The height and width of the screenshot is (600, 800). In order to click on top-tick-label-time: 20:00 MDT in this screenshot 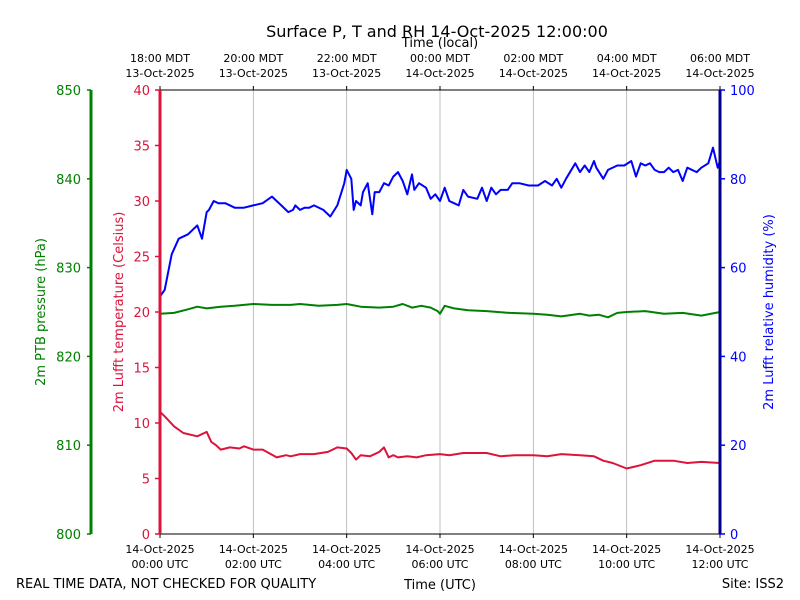, I will do `click(253, 58)`.